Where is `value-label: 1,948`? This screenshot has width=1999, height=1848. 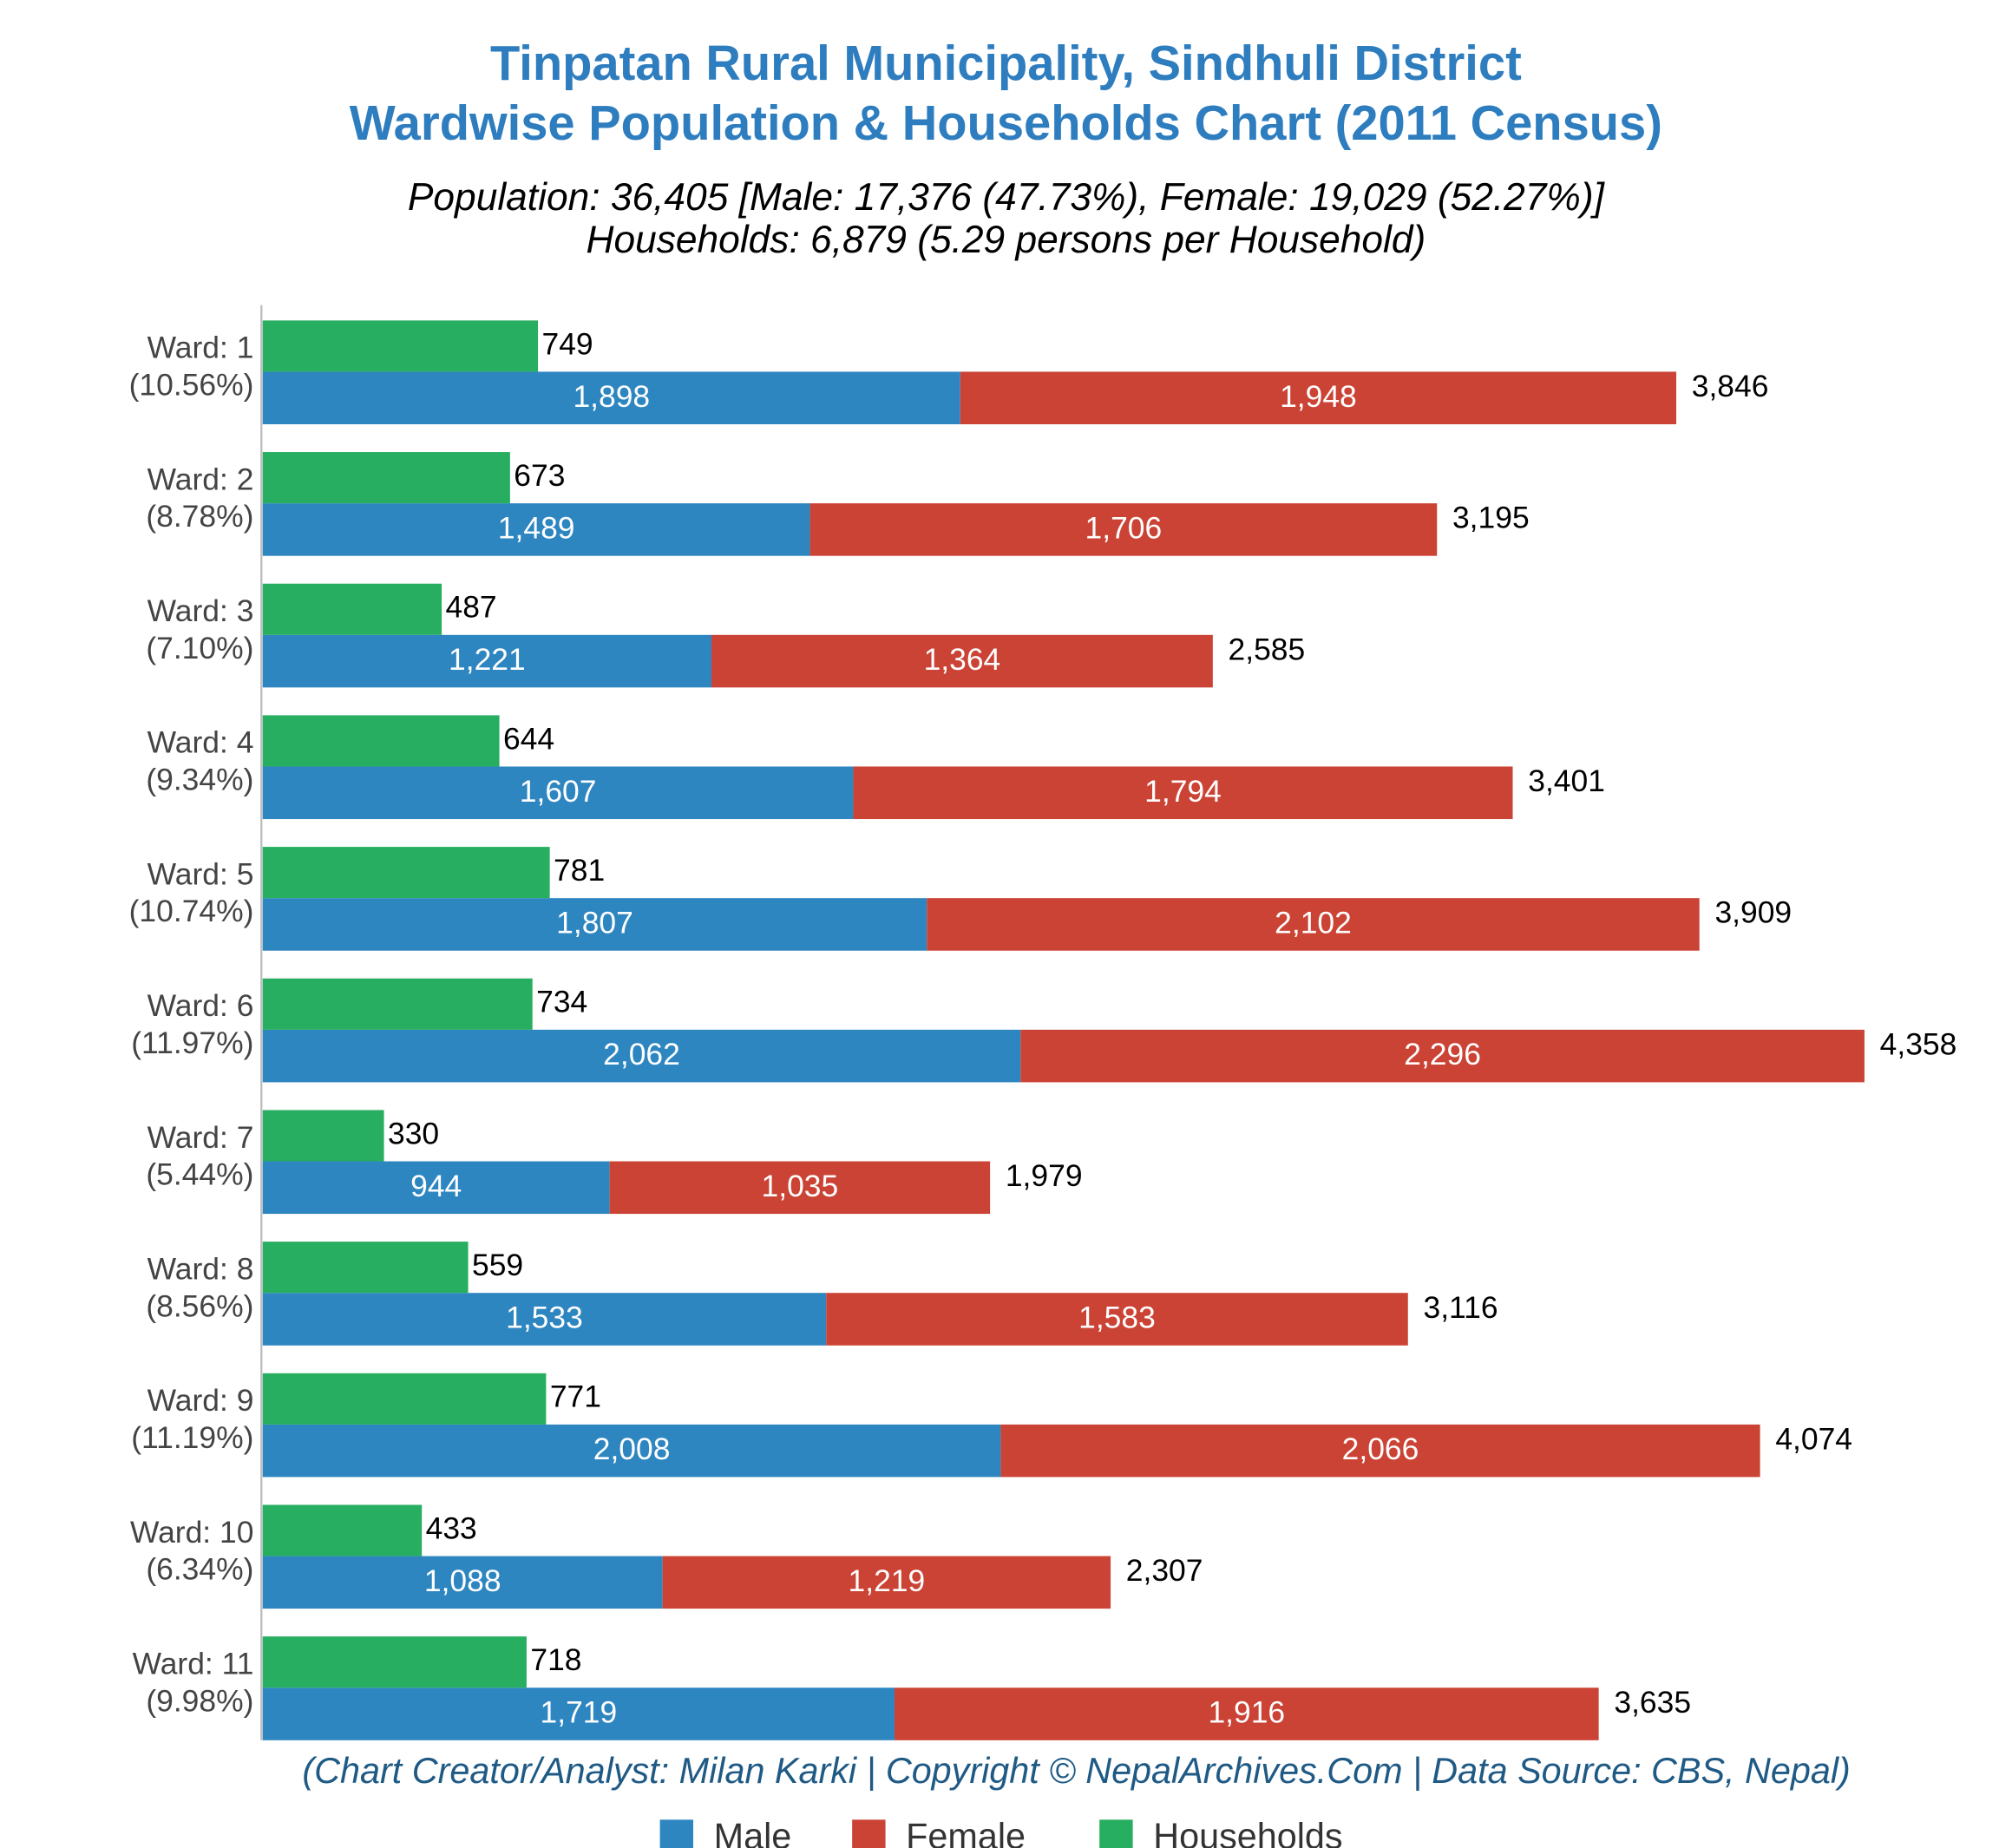
value-label: 1,948 is located at coordinates (1318, 396).